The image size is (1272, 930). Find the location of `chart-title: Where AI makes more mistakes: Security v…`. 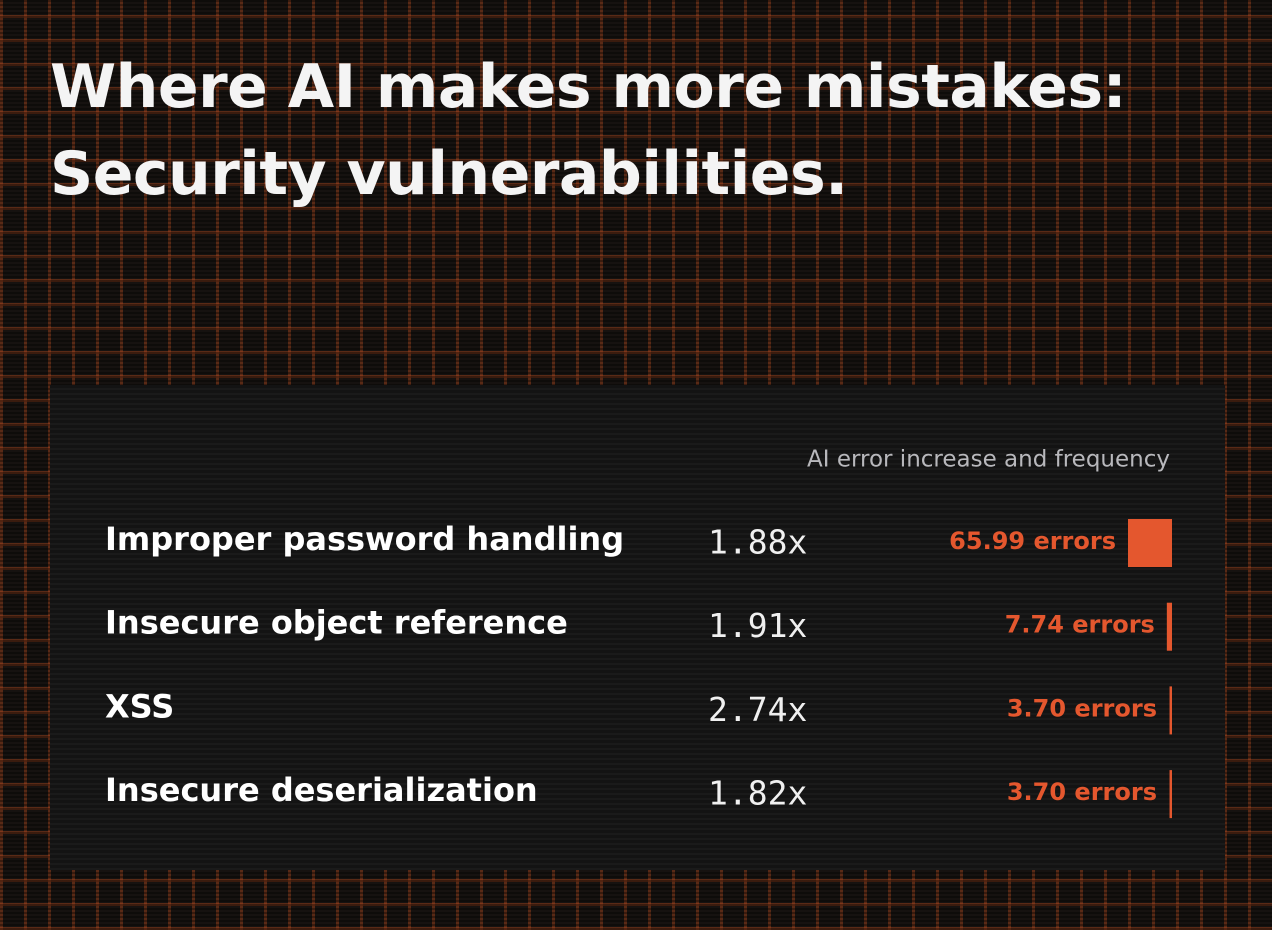

chart-title: Where AI makes more mistakes: Security v… is located at coordinates (588, 130).